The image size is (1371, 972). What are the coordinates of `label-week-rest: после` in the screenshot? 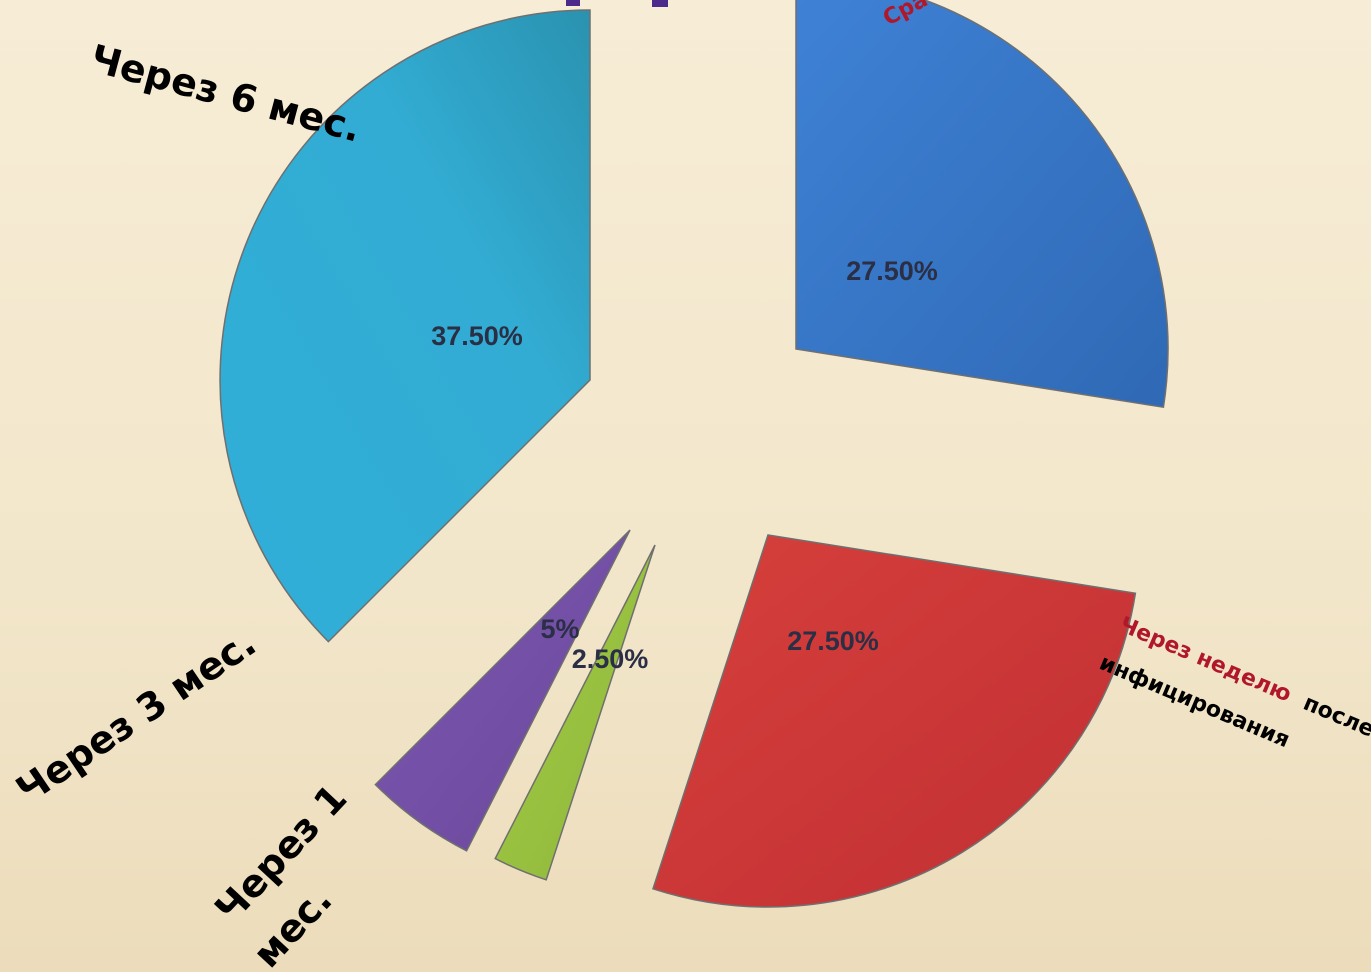 It's located at (1335, 717).